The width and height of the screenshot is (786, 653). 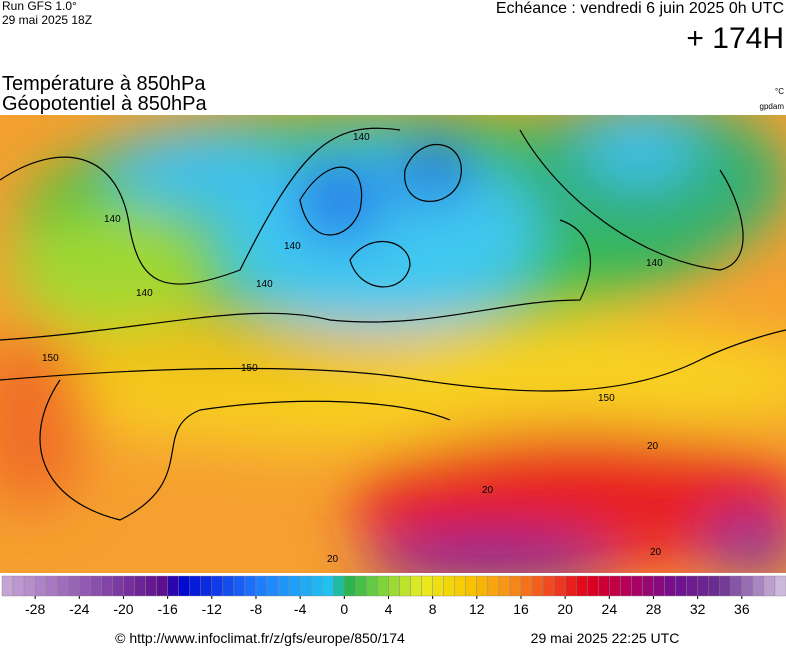 I want to click on colorbar-tick-label: 28, so click(x=654, y=609).